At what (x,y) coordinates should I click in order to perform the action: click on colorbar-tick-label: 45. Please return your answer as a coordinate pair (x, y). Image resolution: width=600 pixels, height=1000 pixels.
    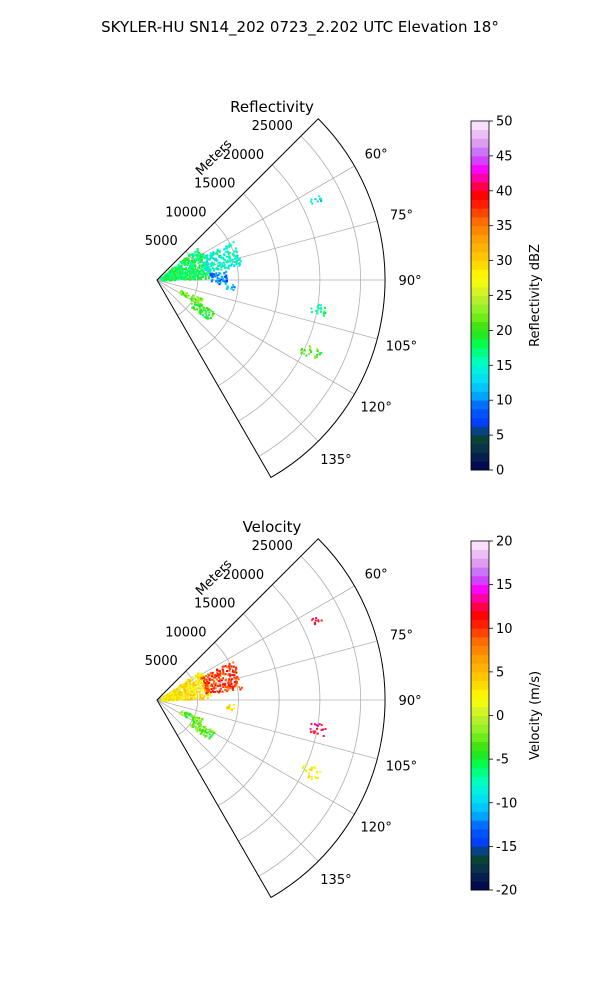
    Looking at the image, I should click on (504, 156).